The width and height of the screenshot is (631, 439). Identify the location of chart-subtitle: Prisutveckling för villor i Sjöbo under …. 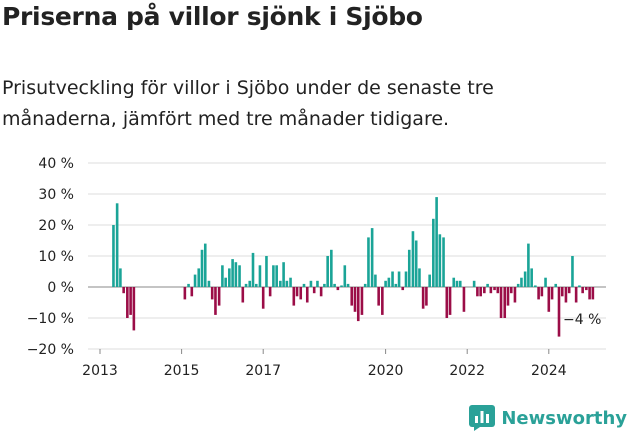
(248, 103).